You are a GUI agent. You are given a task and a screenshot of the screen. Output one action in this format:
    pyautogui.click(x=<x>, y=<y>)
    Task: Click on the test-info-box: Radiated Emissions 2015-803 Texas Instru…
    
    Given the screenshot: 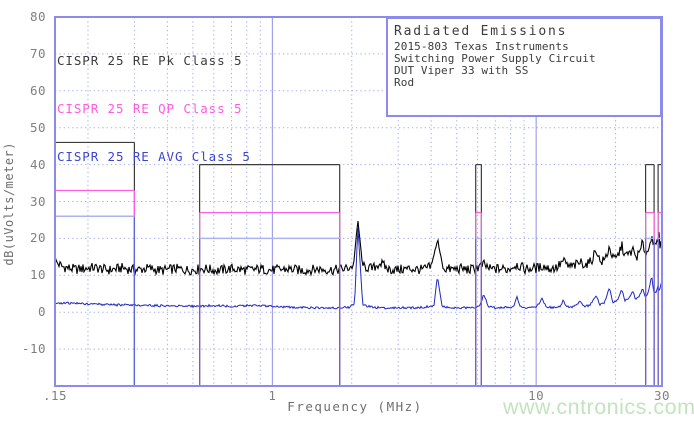 What is the action you would take?
    pyautogui.click(x=524, y=67)
    